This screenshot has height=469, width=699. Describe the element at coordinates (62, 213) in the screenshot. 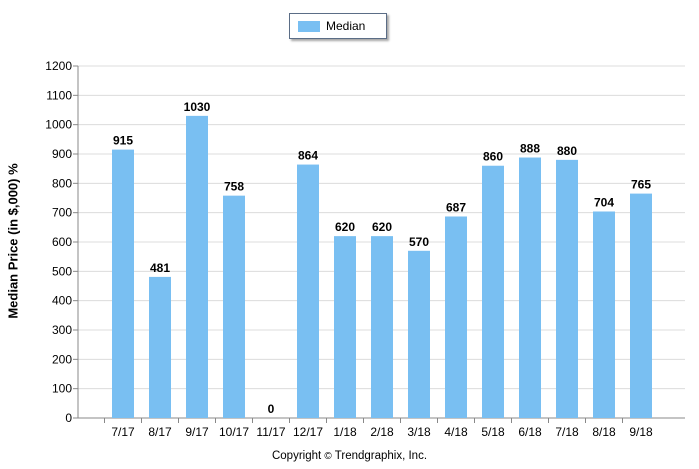

I see `y-tick-label: 700` at that location.